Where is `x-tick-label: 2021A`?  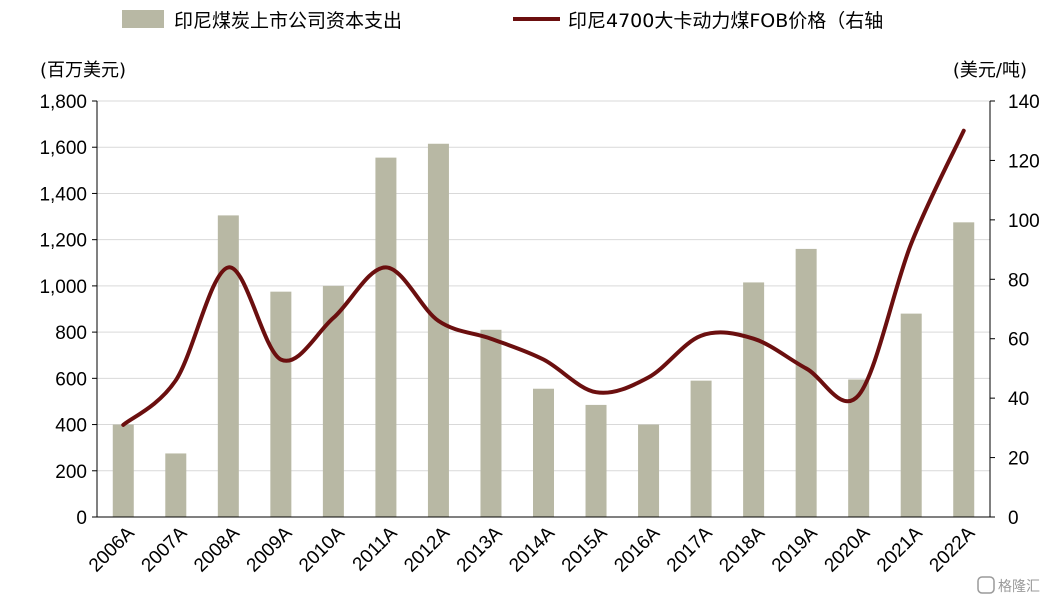 x-tick-label: 2021A is located at coordinates (900, 549).